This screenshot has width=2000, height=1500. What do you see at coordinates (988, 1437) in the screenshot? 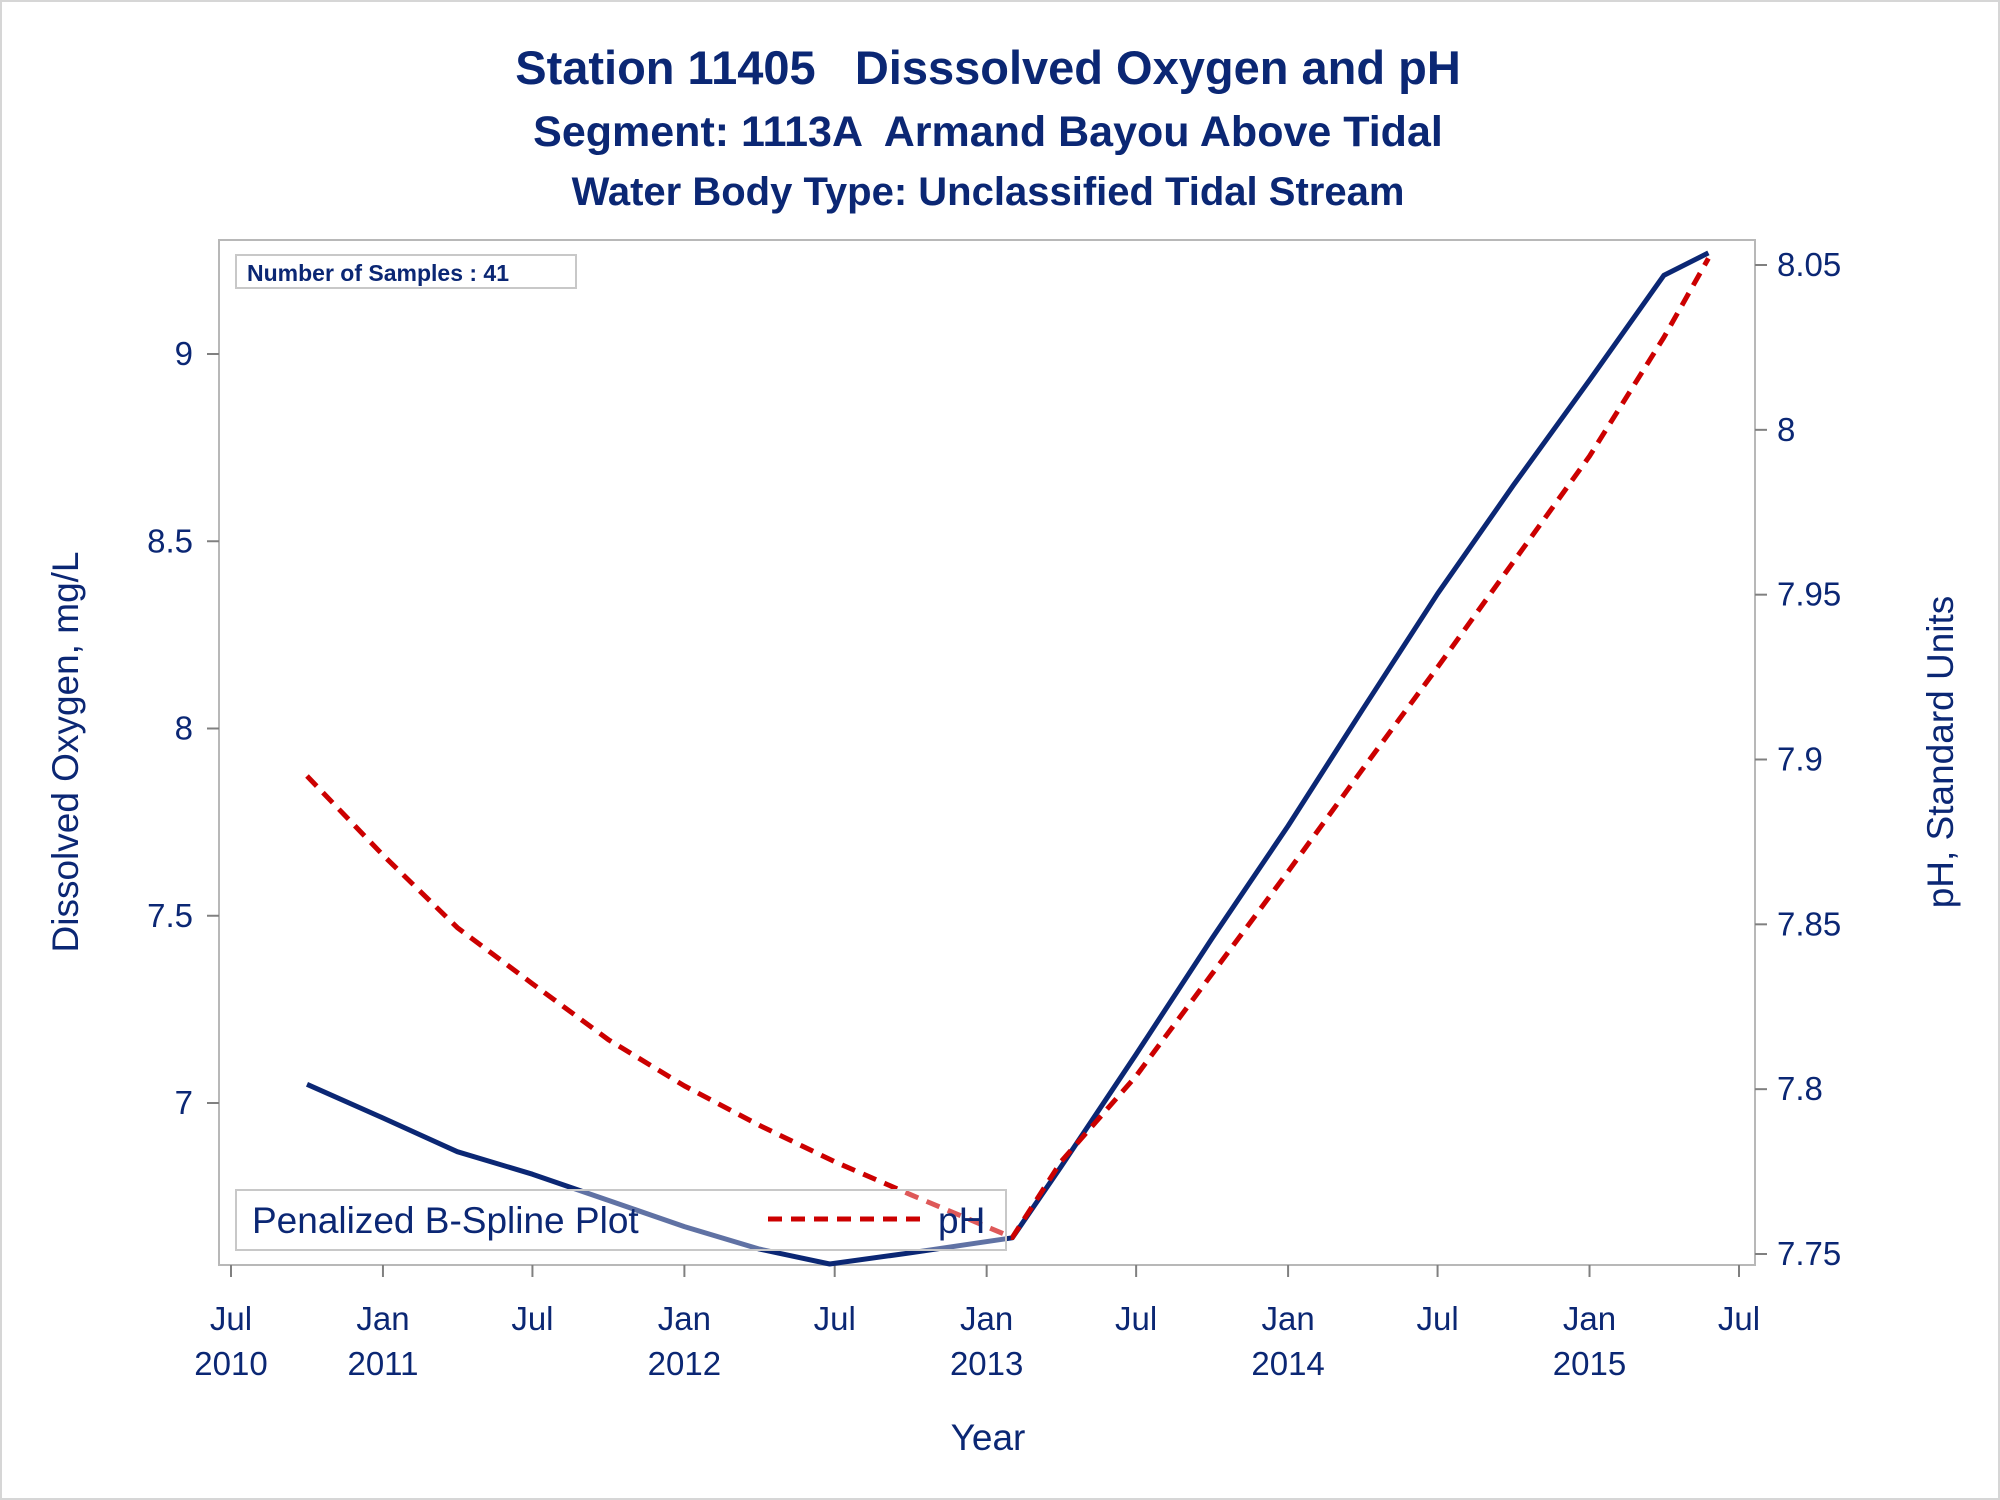
I see `x-axis-label: Year` at bounding box center [988, 1437].